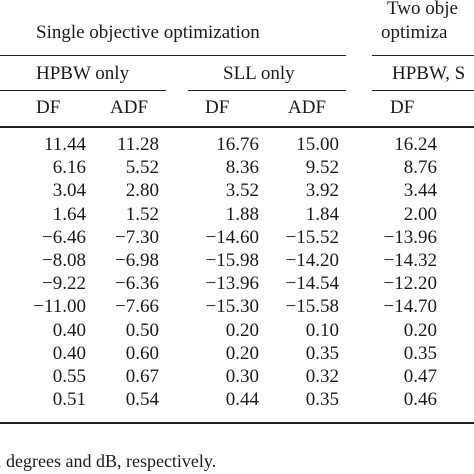 The image size is (474, 474). Describe the element at coordinates (129, 107) in the screenshot. I see `col-header-adf-1: ADF` at that location.